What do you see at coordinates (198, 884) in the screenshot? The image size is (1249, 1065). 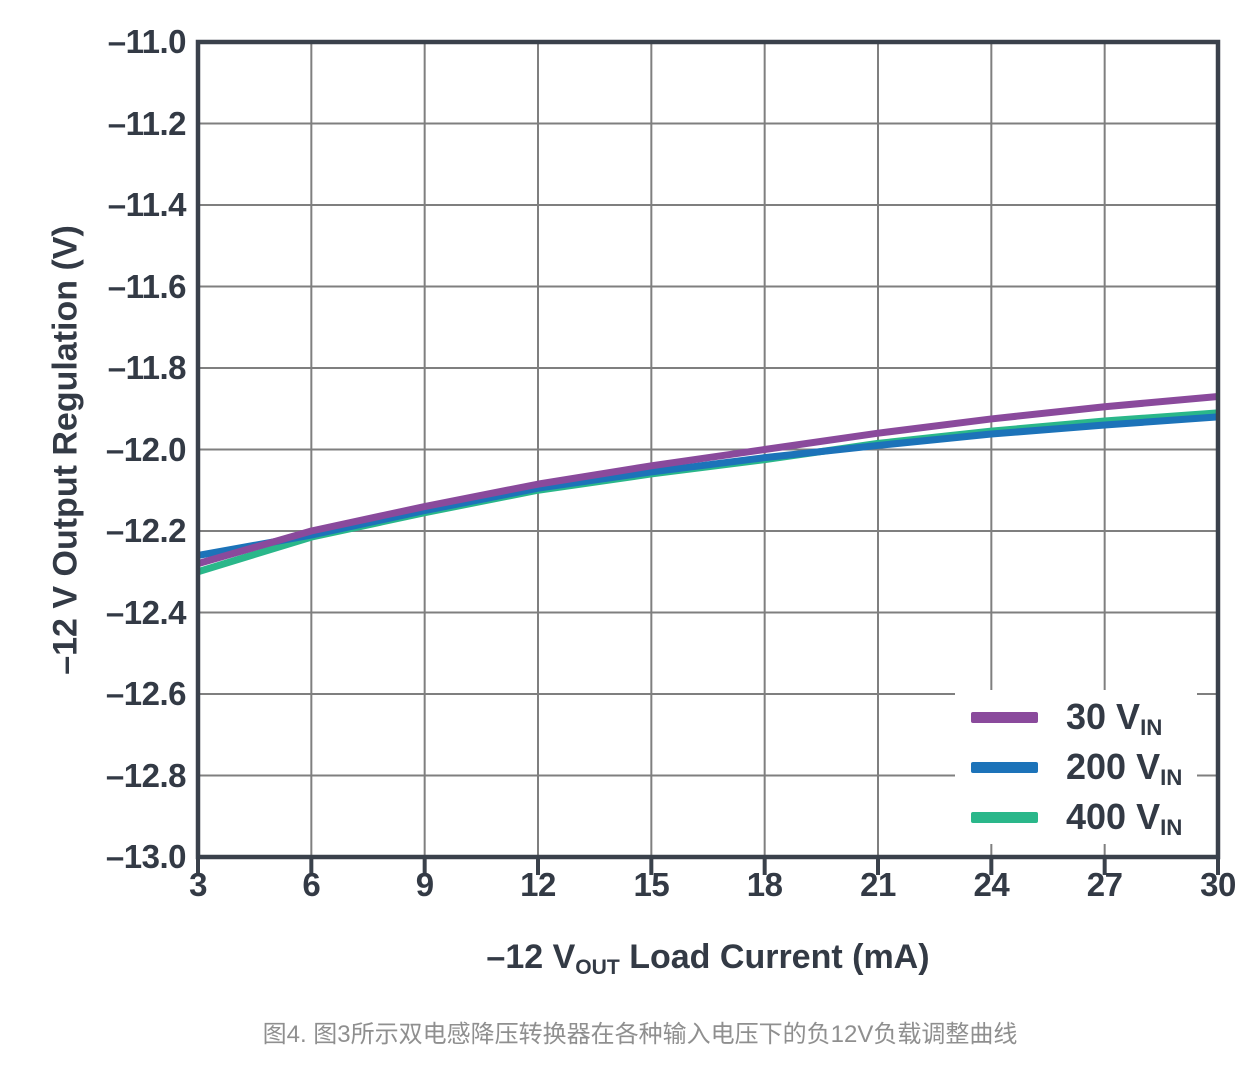 I see `x-tick-label: 3` at bounding box center [198, 884].